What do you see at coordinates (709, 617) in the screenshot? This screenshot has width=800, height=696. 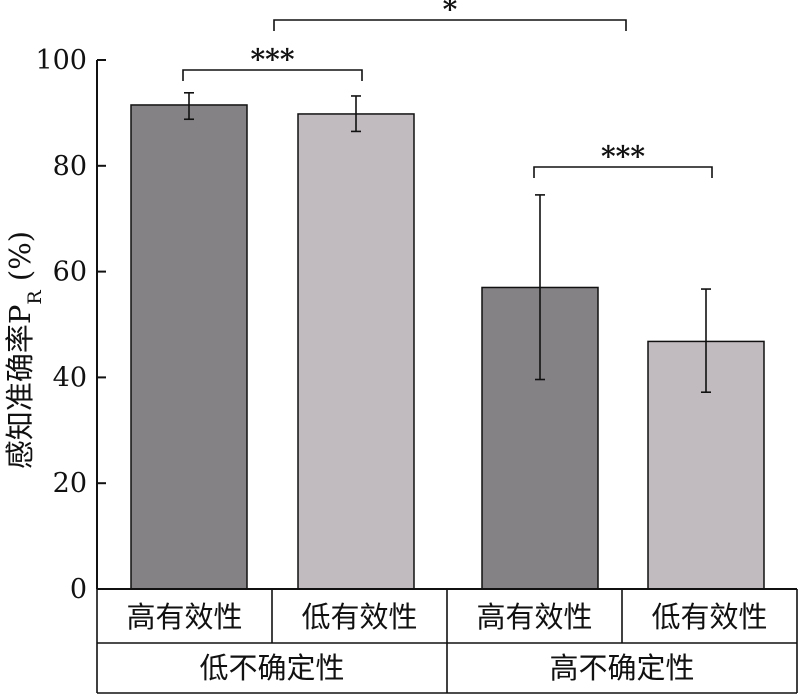 I see `category-label-3: 低有效性` at bounding box center [709, 617].